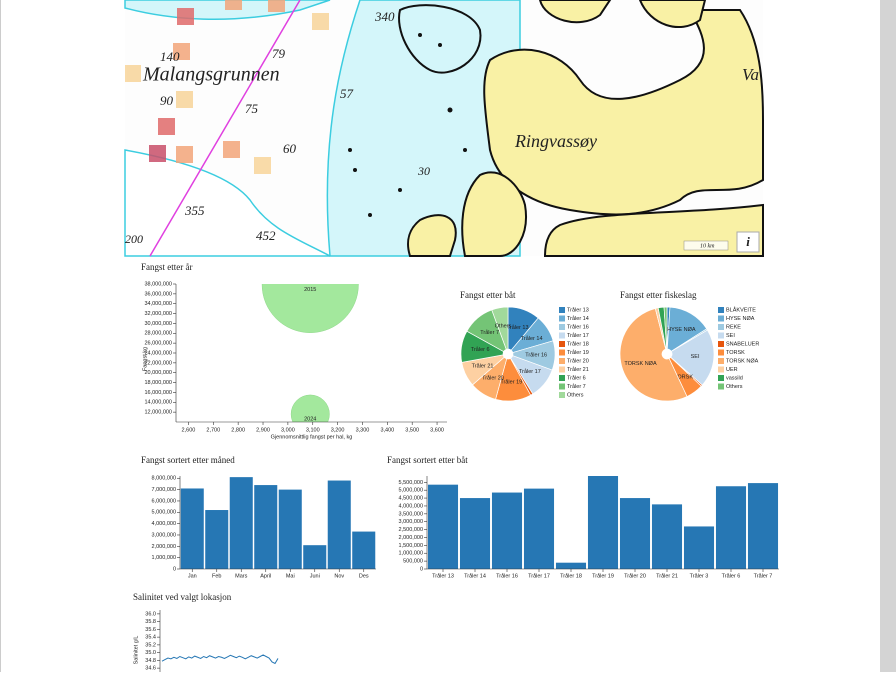 The height and width of the screenshot is (677, 896). Describe the element at coordinates (578, 318) in the screenshot. I see `legend-label: Tråler 14` at that location.